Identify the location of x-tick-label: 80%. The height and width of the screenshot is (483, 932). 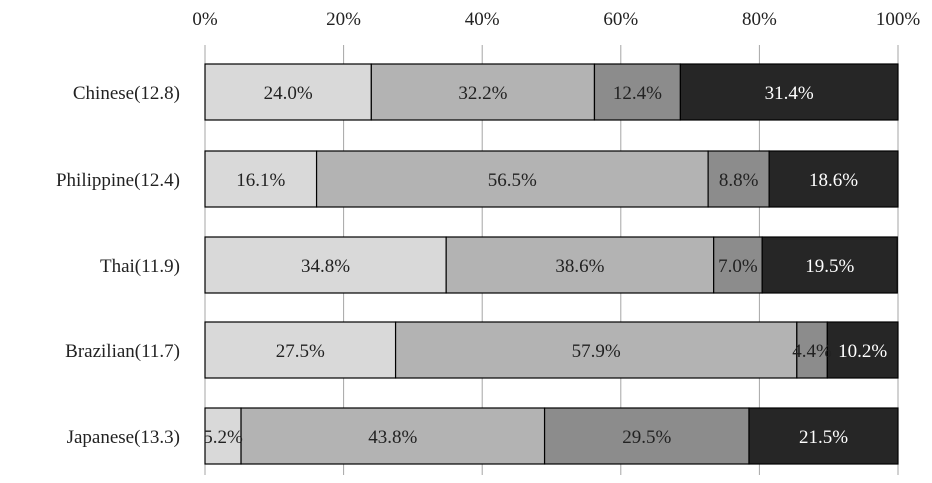
(759, 19).